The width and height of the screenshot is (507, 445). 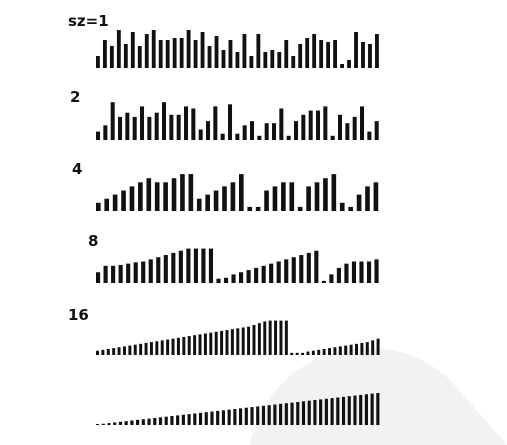 What do you see at coordinates (93, 241) in the screenshot?
I see `row-label: 8` at bounding box center [93, 241].